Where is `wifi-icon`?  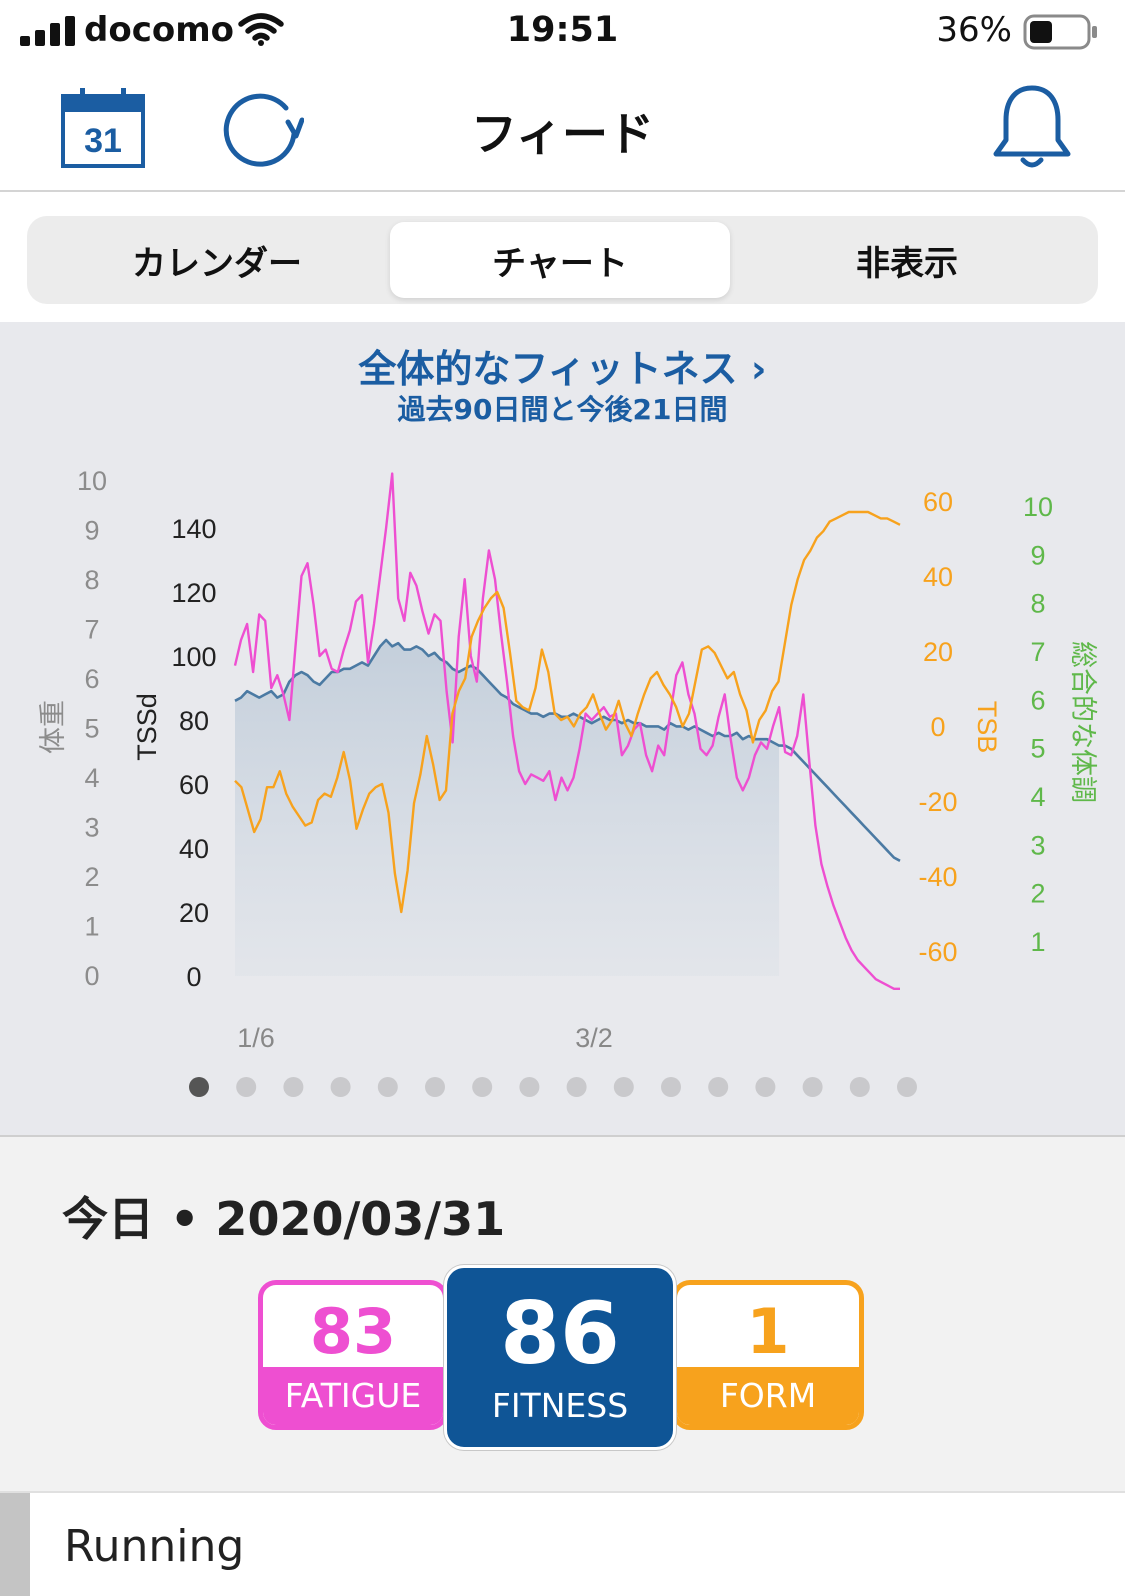 wifi-icon is located at coordinates (261, 29).